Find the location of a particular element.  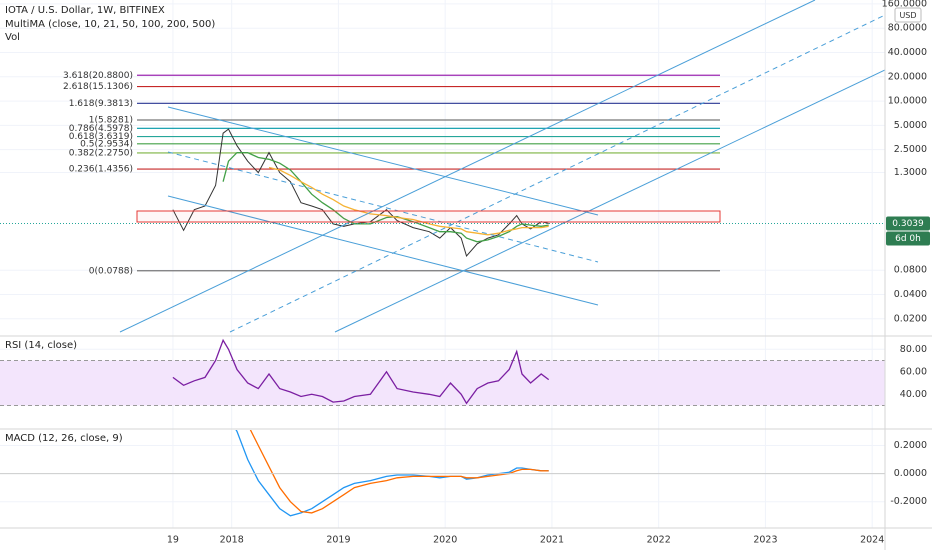

fib-label: 3.618(20.8800) is located at coordinates (98, 76).